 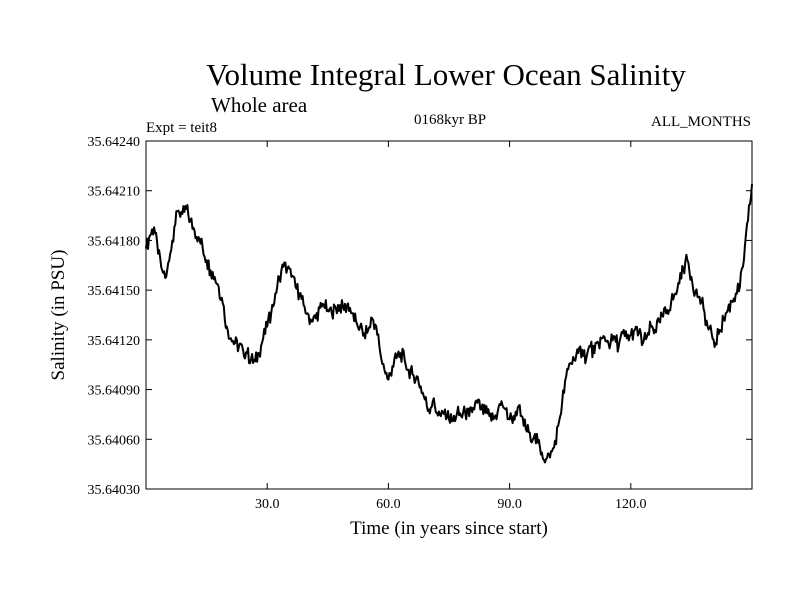 I want to click on y-tick-label: 35.64180, so click(x=114, y=241).